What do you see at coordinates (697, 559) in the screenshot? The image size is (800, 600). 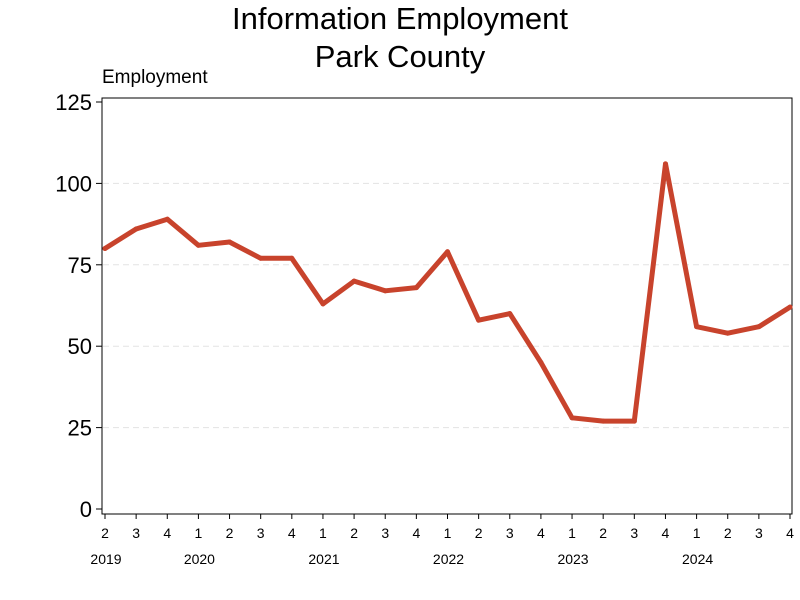 I see `x-year-label: 2024` at bounding box center [697, 559].